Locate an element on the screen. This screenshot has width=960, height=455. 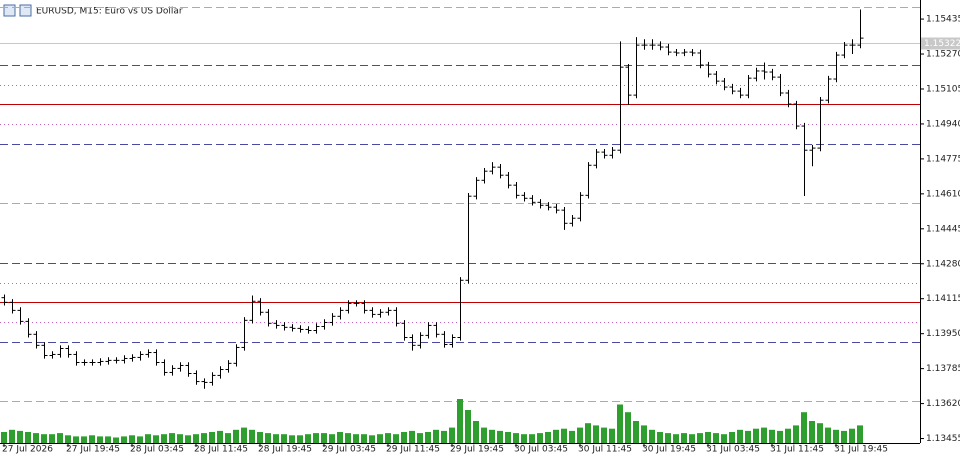
x-tick-label: 30 Jul 11:45 is located at coordinates (605, 450).